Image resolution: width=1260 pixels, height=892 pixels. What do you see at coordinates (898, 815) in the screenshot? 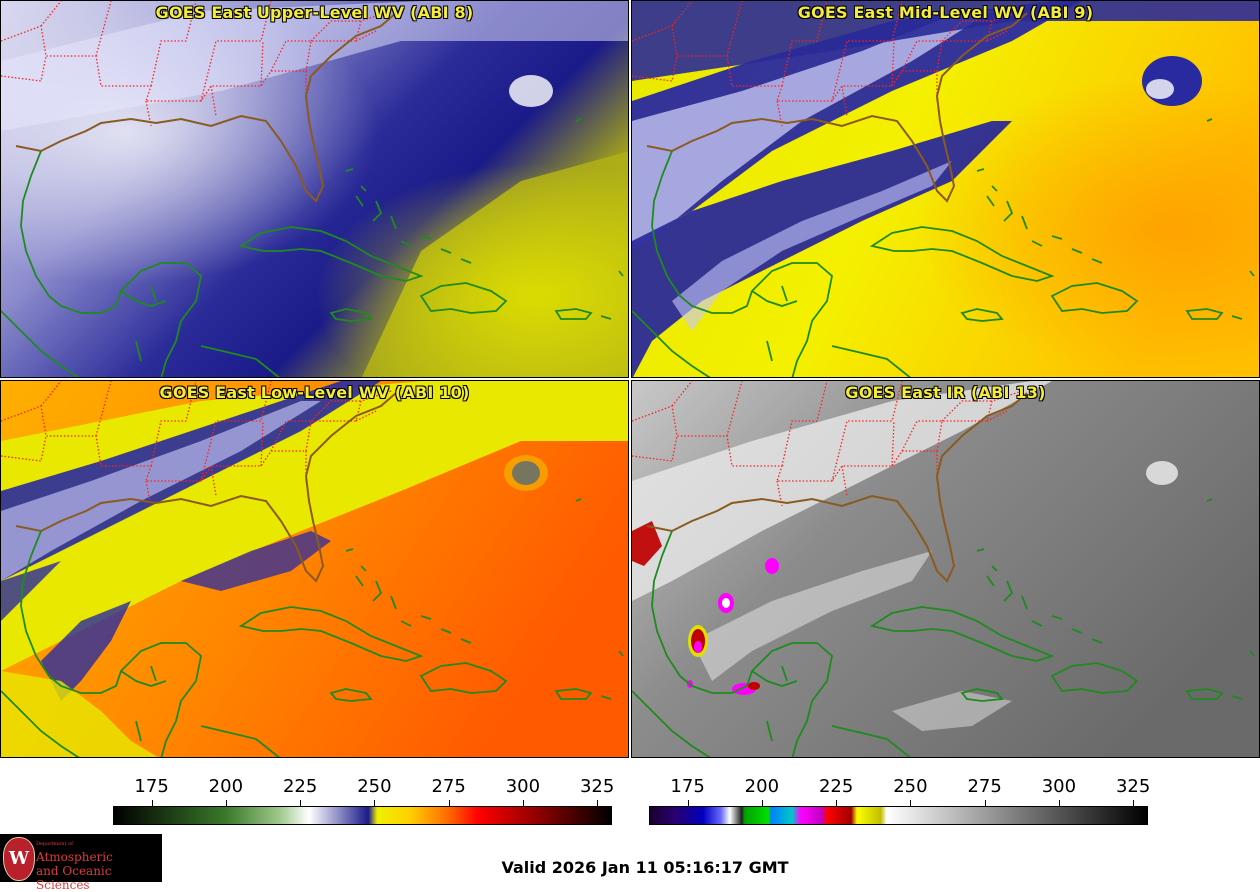
I see `ir-colorbar-gradient` at bounding box center [898, 815].